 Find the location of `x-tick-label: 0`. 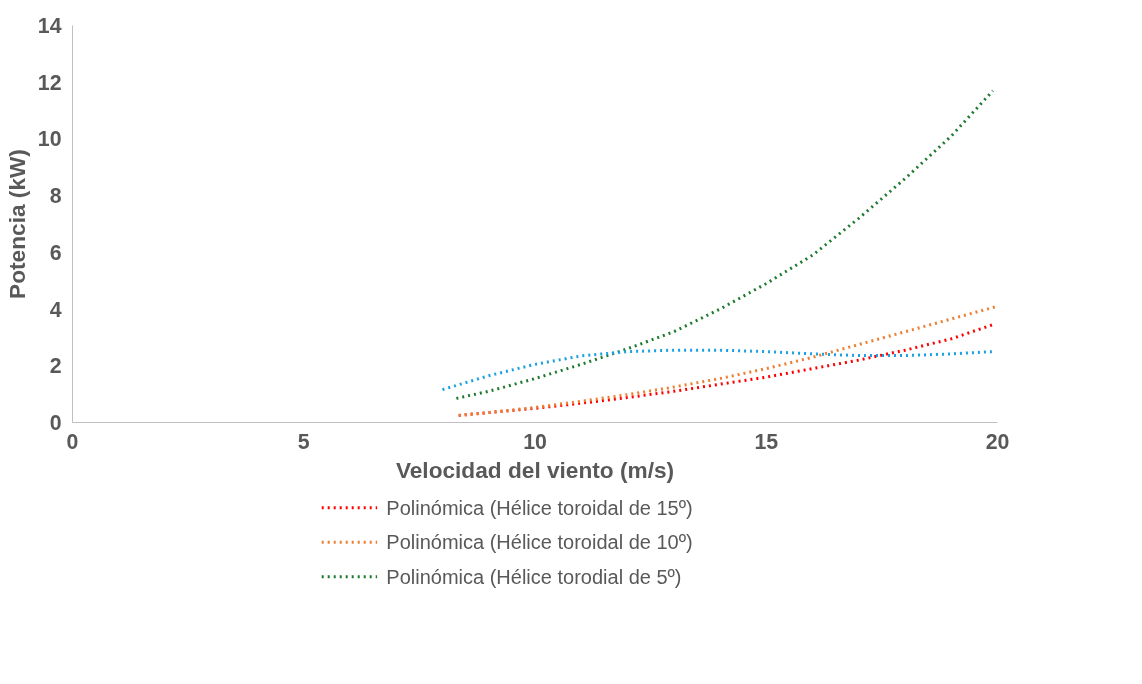

x-tick-label: 0 is located at coordinates (72, 441).